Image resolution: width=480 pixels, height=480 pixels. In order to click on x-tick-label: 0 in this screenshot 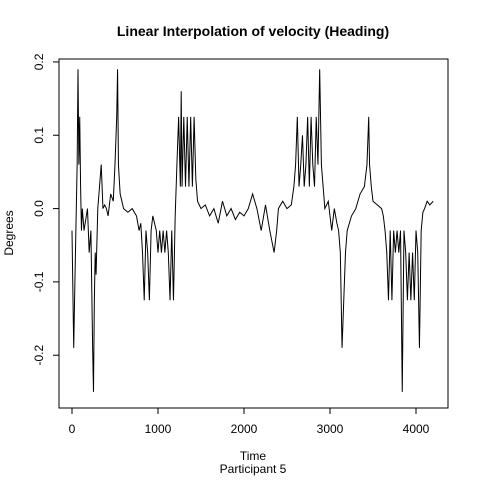, I will do `click(72, 429)`.